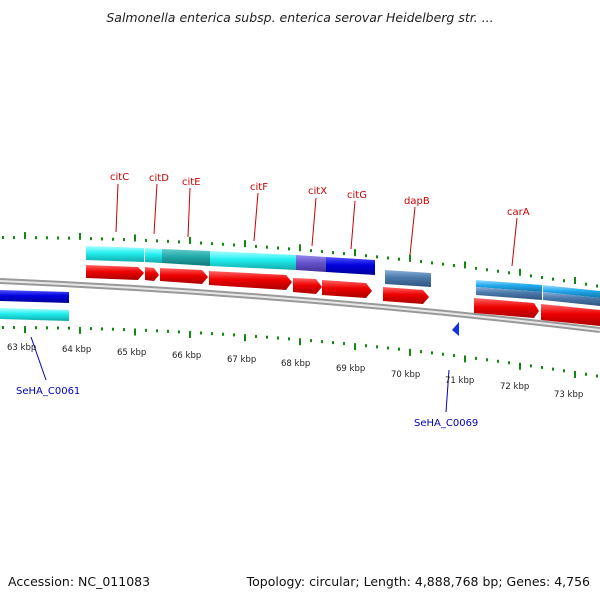  I want to click on scale-label-69kbp: 69 kbp, so click(350, 369).